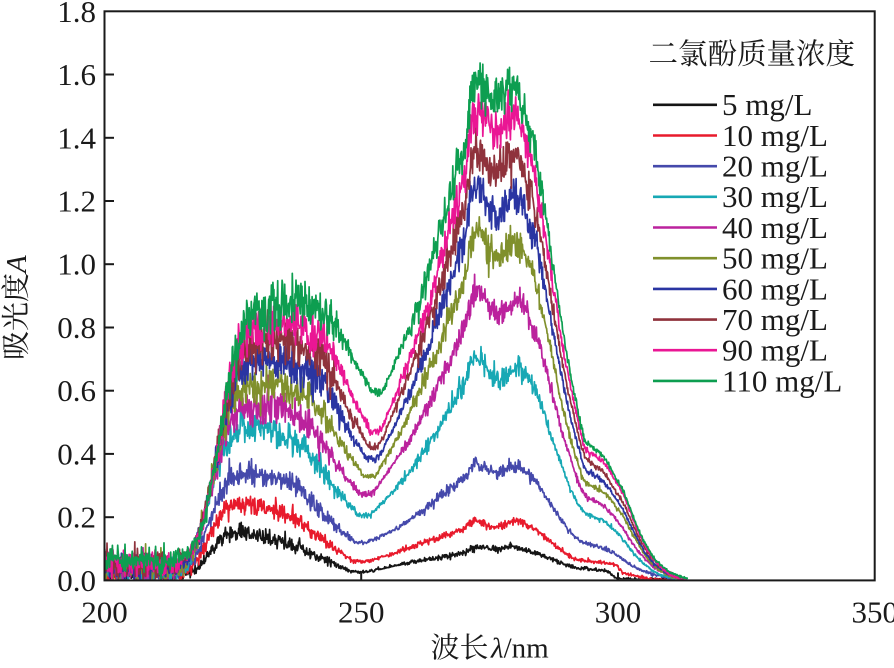  Describe the element at coordinates (361, 612) in the screenshot. I see `svg-text: 250` at that location.